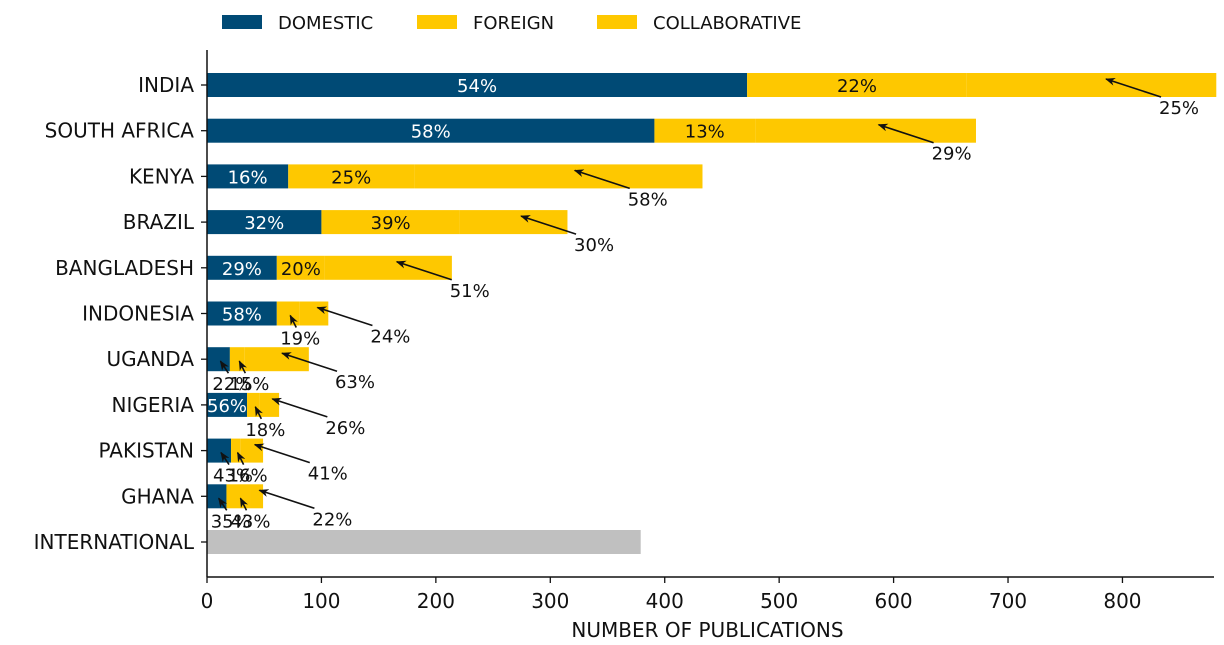 The image size is (1224, 645). Describe the element at coordinates (601, 179) in the screenshot. I see `label-collaborative-kenya-arrow` at that location.